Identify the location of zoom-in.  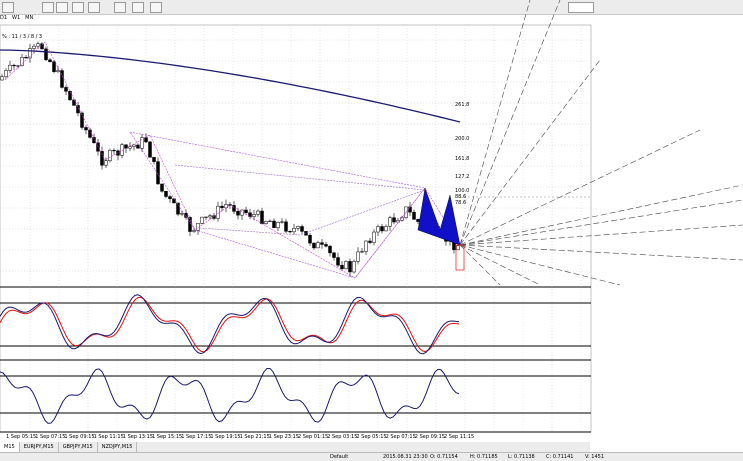
(48, 7).